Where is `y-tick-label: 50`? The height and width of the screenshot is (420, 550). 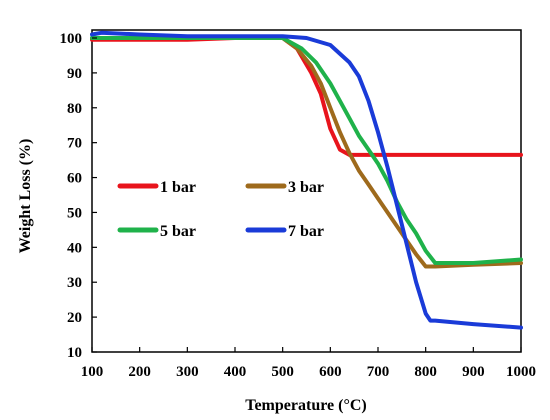
y-tick-label: 50 is located at coordinates (74, 213).